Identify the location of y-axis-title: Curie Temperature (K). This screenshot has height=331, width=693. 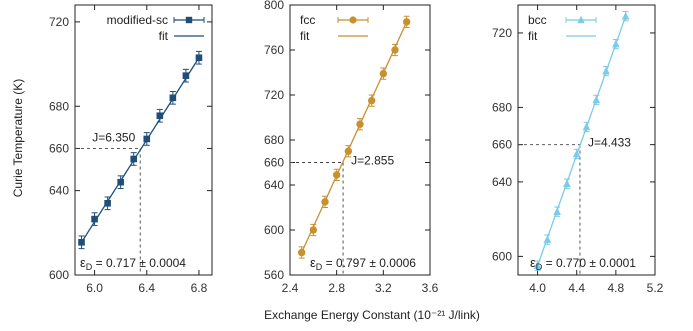
(18, 138).